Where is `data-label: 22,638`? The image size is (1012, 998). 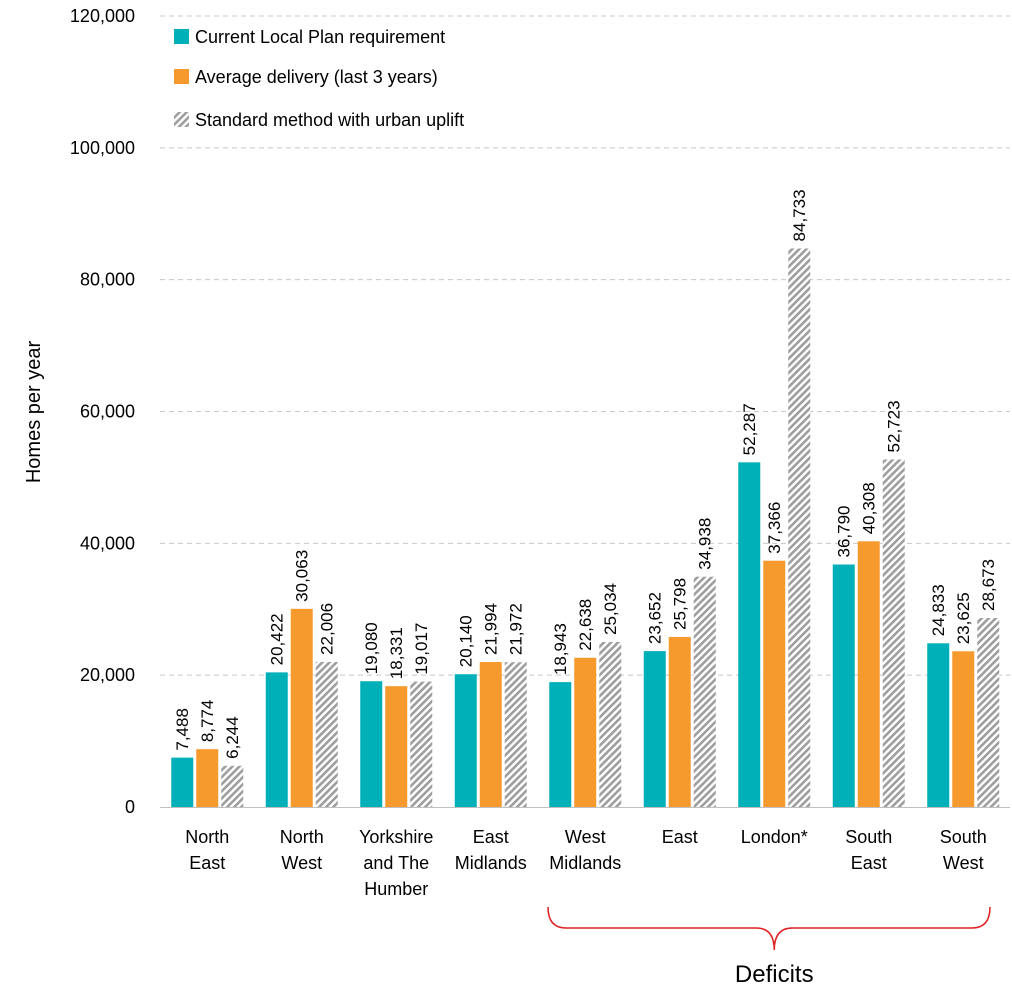
data-label: 22,638 is located at coordinates (585, 625).